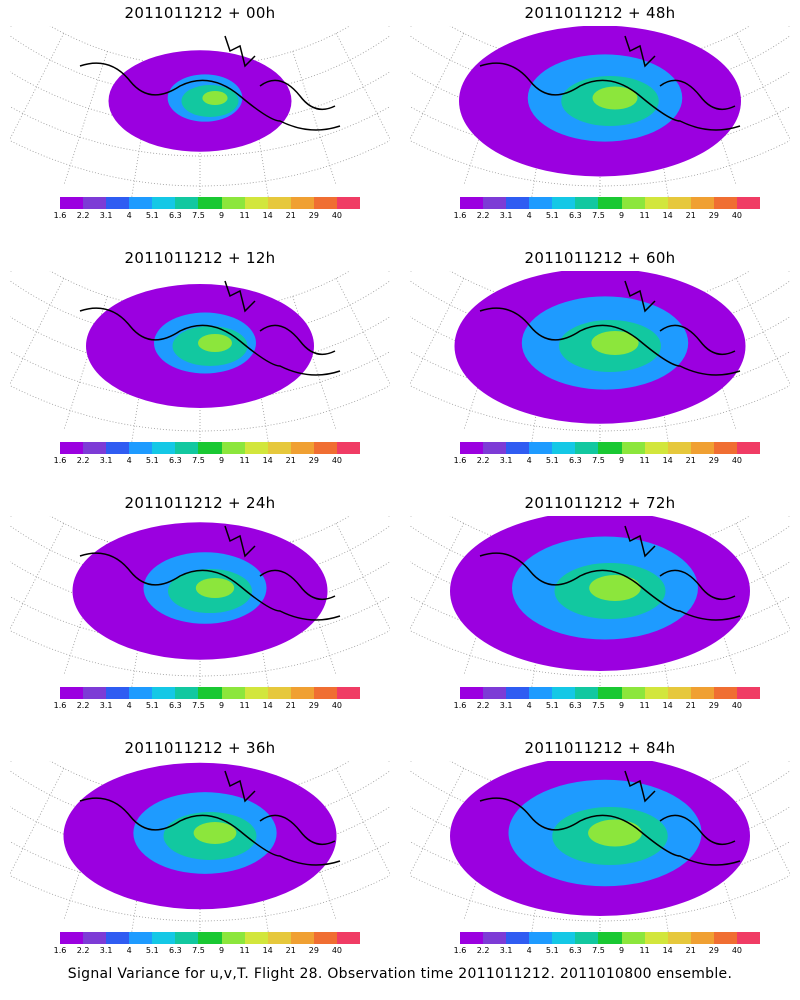  Describe the element at coordinates (106, 950) in the screenshot. I see `colorbar-label: 3.1` at that location.